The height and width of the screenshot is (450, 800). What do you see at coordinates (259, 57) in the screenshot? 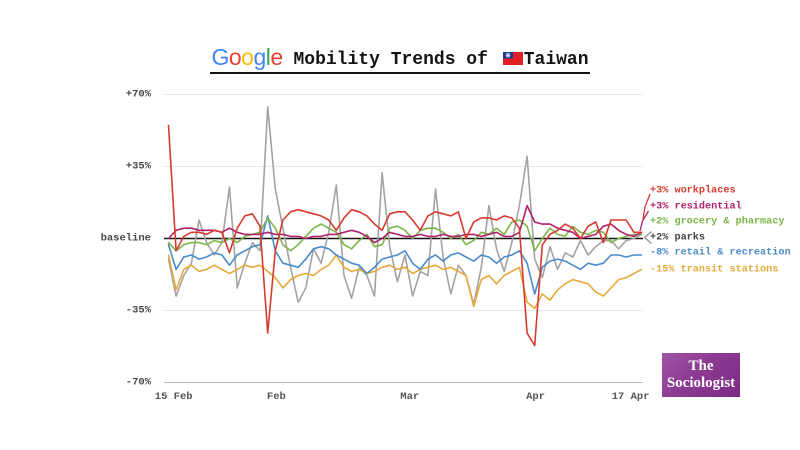
I see `google-letter: g` at bounding box center [259, 57].